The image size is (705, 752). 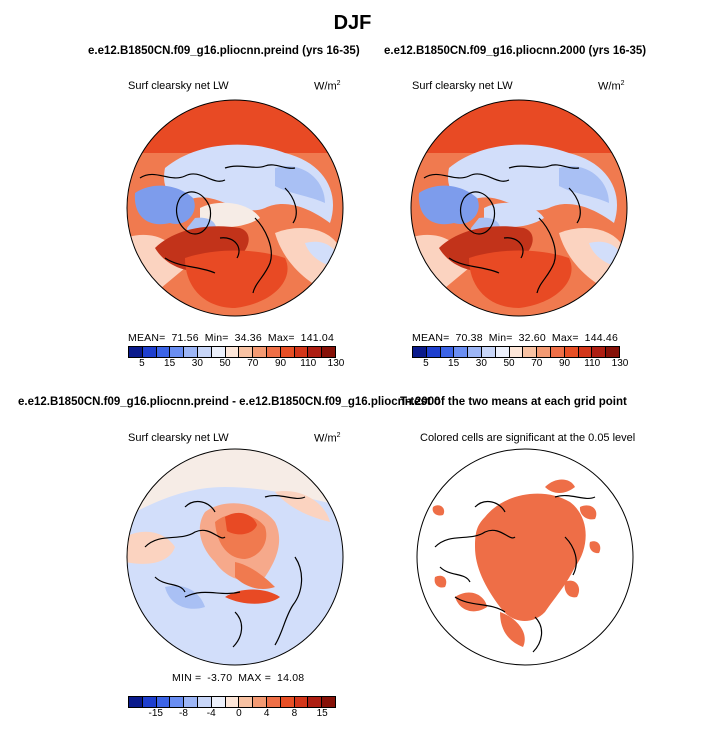 What do you see at coordinates (515, 338) in the screenshot?
I see `panel-2-stats: MEAN= 70.38 Min= 32.60 Max= 144.46` at bounding box center [515, 338].